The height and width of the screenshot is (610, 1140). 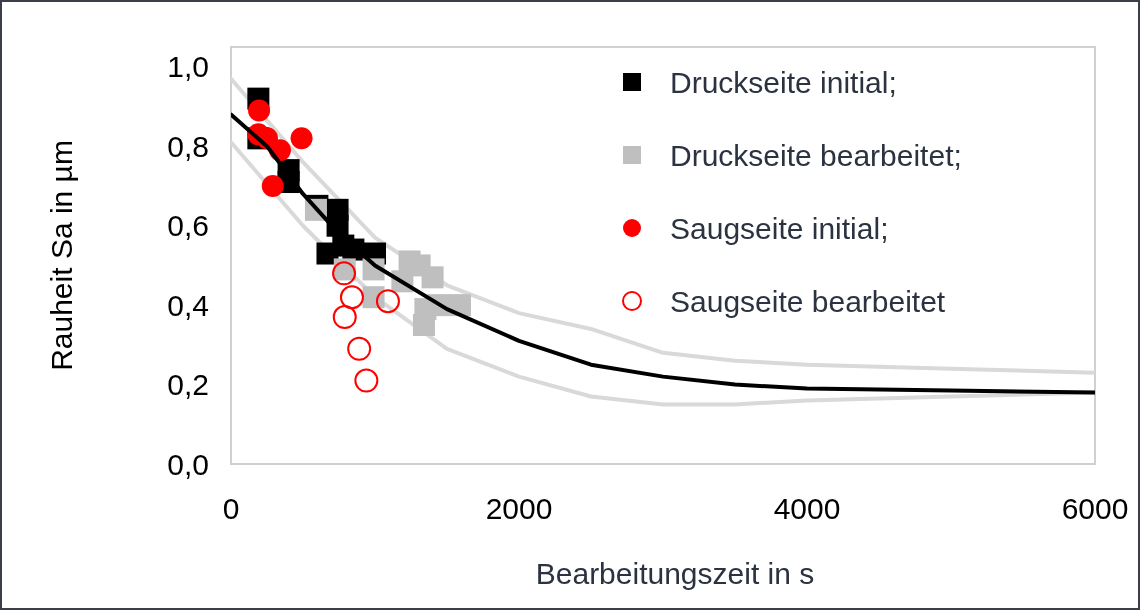 What do you see at coordinates (519, 508) in the screenshot?
I see `x-tick-label: 2000` at bounding box center [519, 508].